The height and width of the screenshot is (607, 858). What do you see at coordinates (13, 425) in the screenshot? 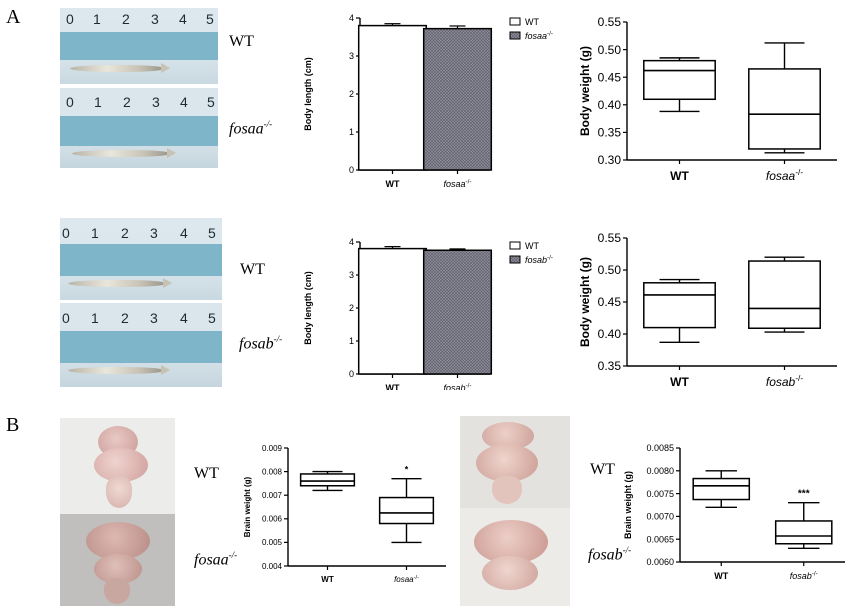
I see `panel-label-b: B` at bounding box center [13, 425].